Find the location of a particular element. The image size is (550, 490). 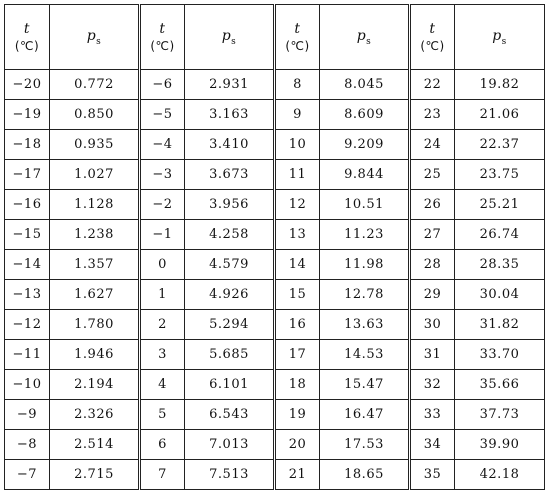

temperature-cell: 25 is located at coordinates (431, 174).